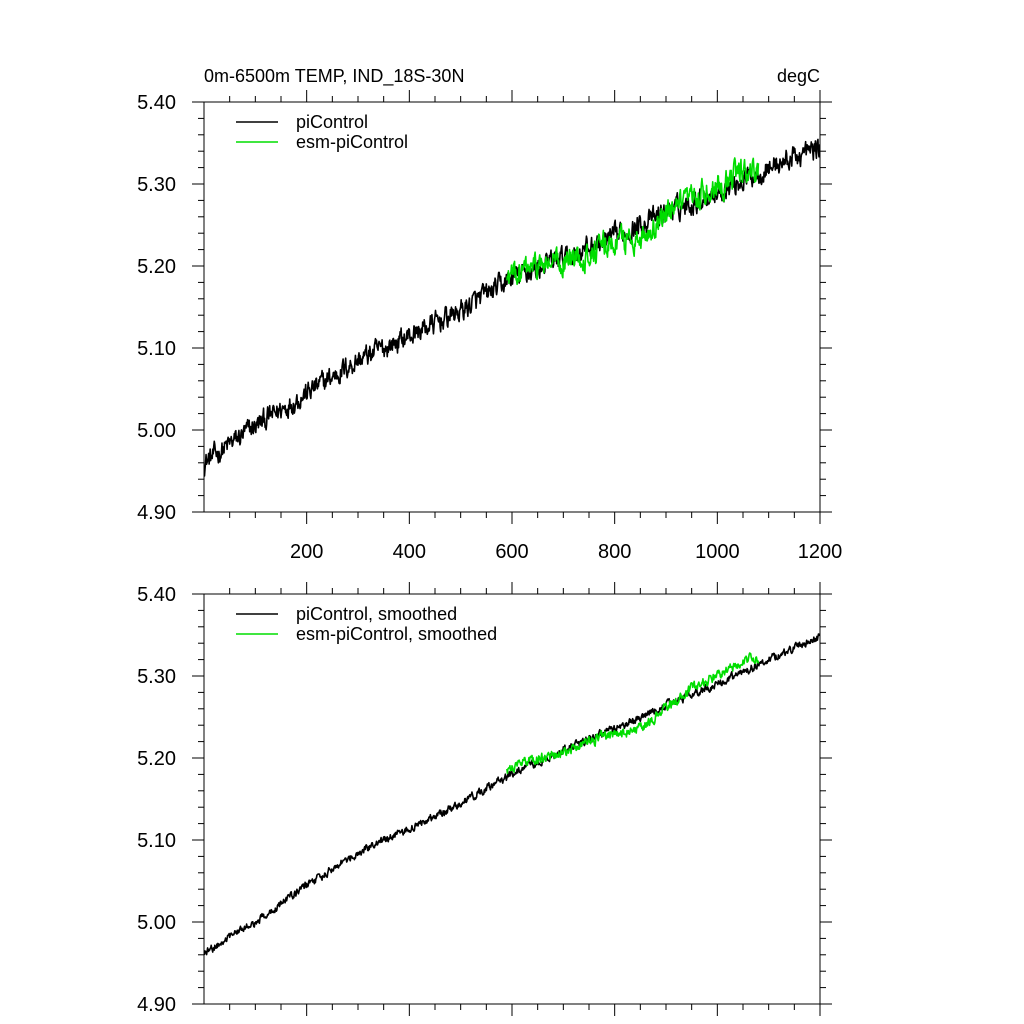  I want to click on x-tick-label: 1000, so click(717, 552).